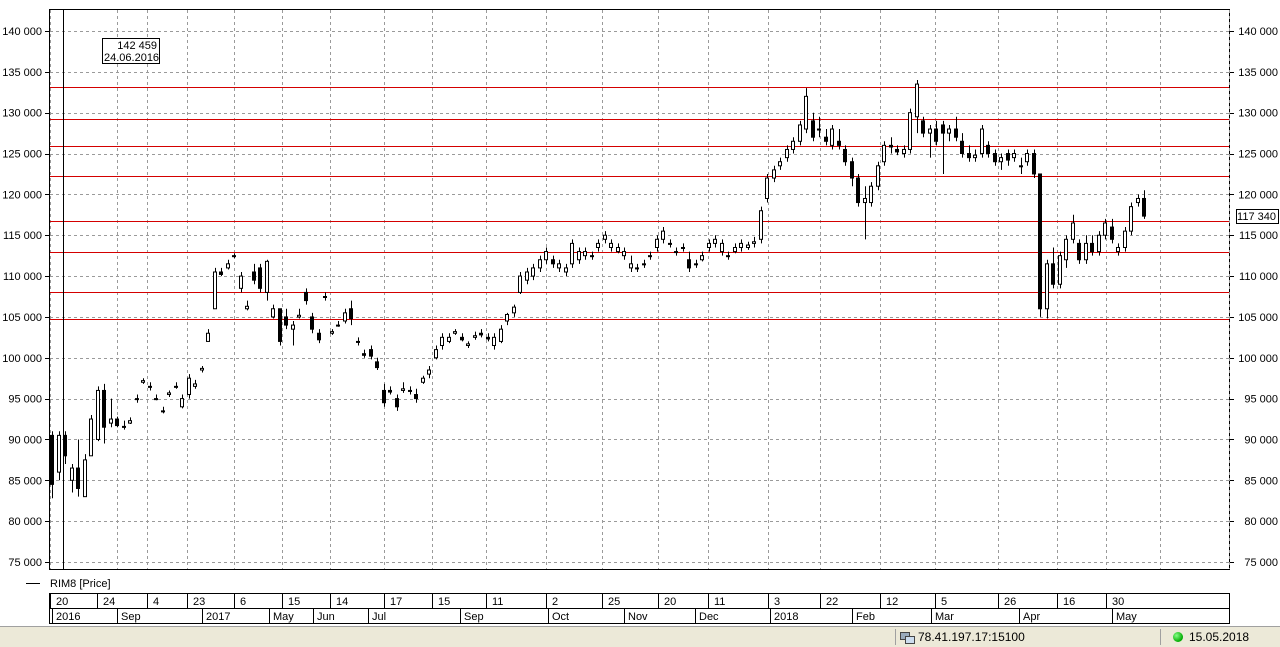 The height and width of the screenshot is (647, 1280). Describe the element at coordinates (22, 236) in the screenshot. I see `y-tick-label-left: 115 000` at that location.